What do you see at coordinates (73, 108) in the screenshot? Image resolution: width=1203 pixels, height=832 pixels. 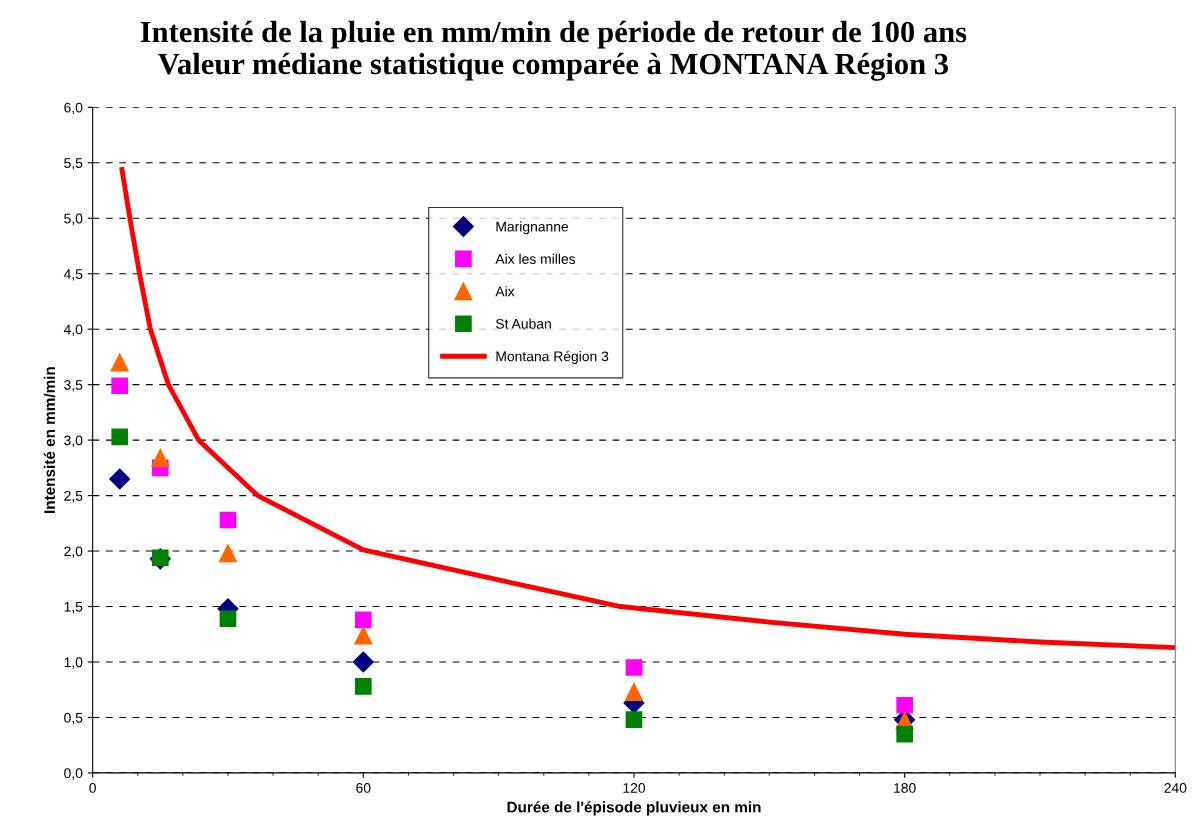 I see `y-tick-label: 6,0` at bounding box center [73, 108].